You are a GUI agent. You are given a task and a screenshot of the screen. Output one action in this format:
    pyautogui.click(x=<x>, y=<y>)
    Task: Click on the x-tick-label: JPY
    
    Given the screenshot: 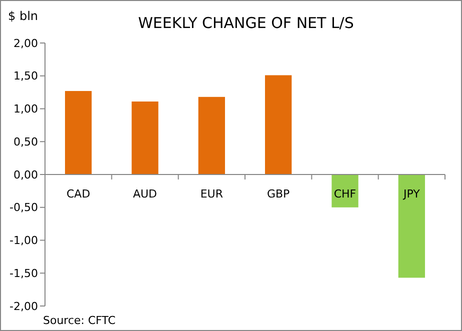 What is the action you would take?
    pyautogui.click(x=411, y=194)
    